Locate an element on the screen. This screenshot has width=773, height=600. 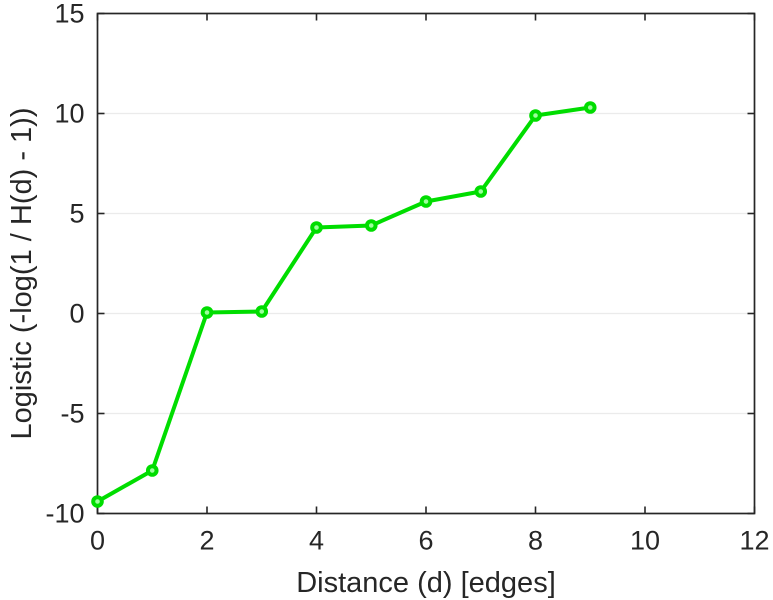
x-tick-label: 2 is located at coordinates (206, 541).